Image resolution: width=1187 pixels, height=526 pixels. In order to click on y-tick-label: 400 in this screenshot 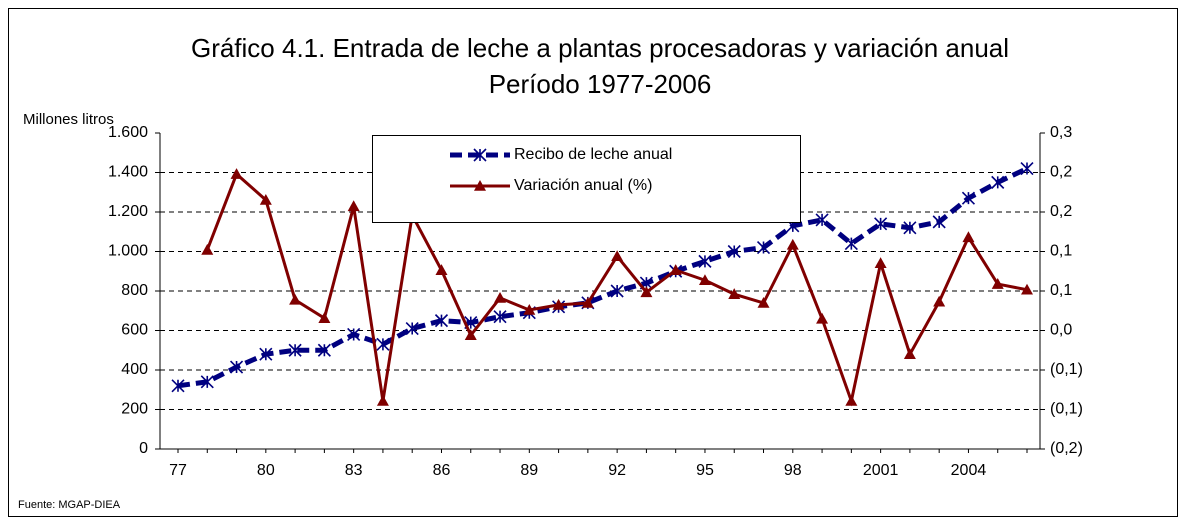, I will do `click(134, 369)`.